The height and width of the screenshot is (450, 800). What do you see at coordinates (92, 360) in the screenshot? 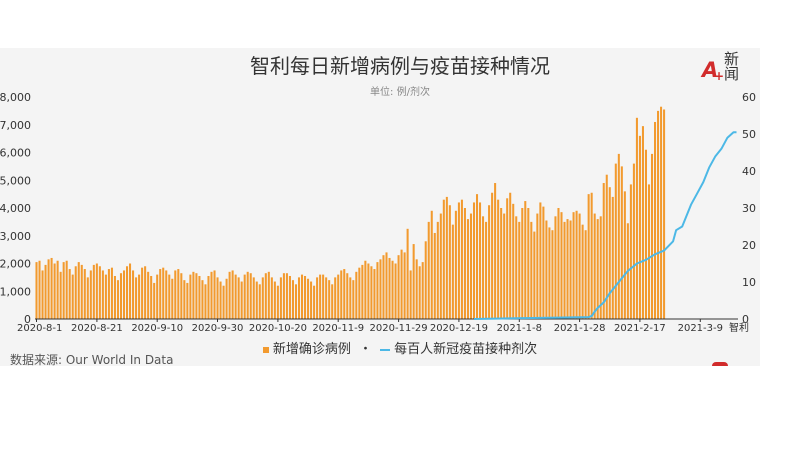
I see `data-source: 数据来源: Our World In Data` at bounding box center [92, 360].